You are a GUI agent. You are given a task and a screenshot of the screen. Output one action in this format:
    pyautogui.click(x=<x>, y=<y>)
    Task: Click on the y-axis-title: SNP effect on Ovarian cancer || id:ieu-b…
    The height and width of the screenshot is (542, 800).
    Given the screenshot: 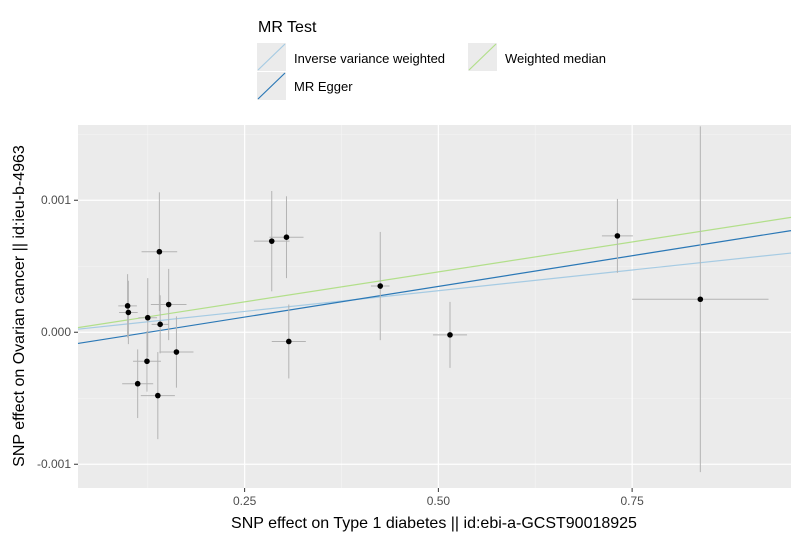 What is the action you would take?
    pyautogui.click(x=19, y=306)
    